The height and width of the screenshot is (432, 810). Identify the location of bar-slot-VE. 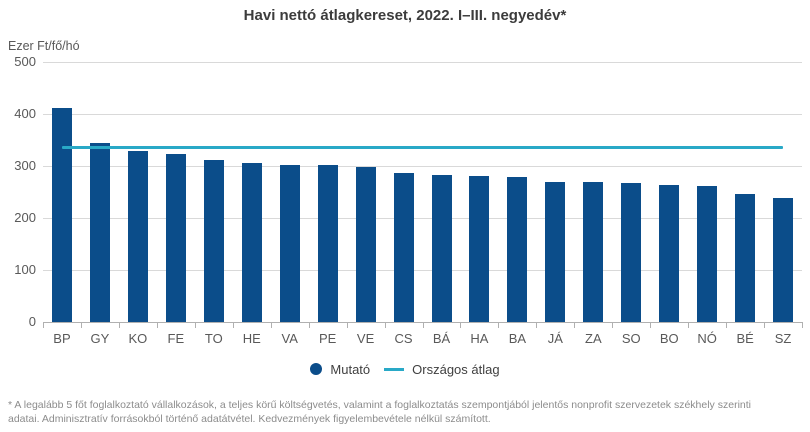
(366, 192).